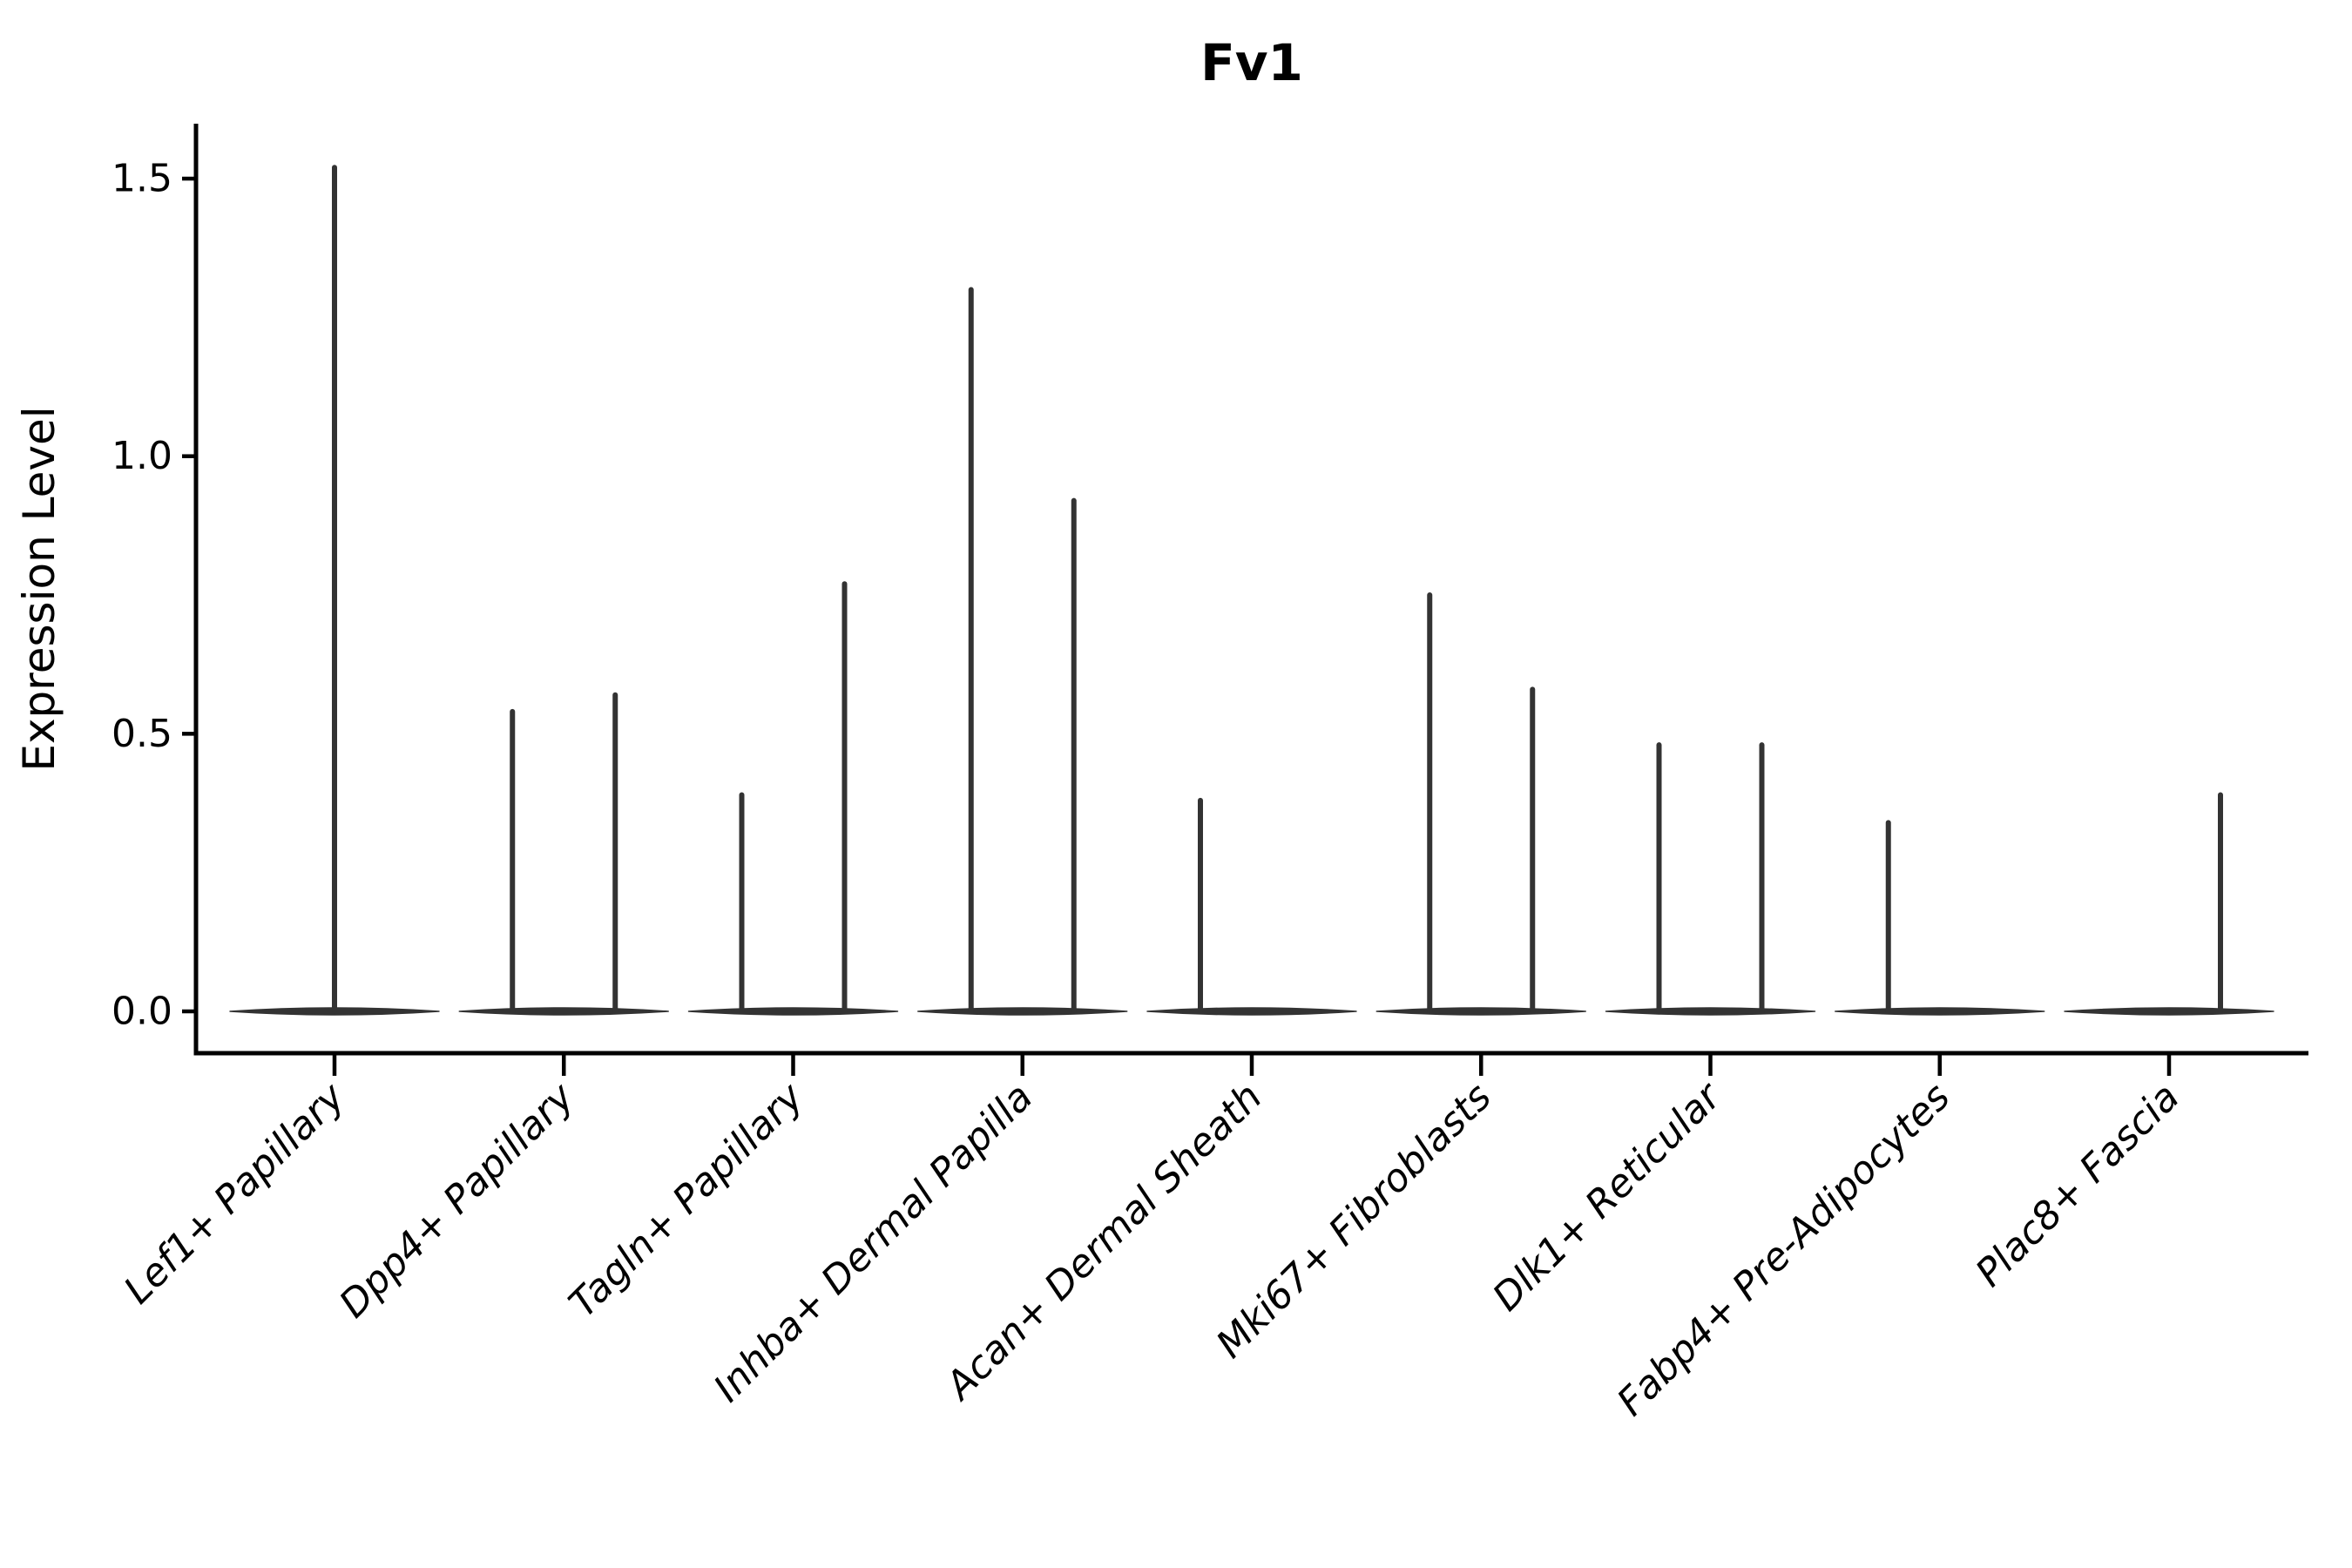 The width and height of the screenshot is (2352, 1568). I want to click on x-tick-label: Dlk1+ Reticular, so click(1607, 1196).